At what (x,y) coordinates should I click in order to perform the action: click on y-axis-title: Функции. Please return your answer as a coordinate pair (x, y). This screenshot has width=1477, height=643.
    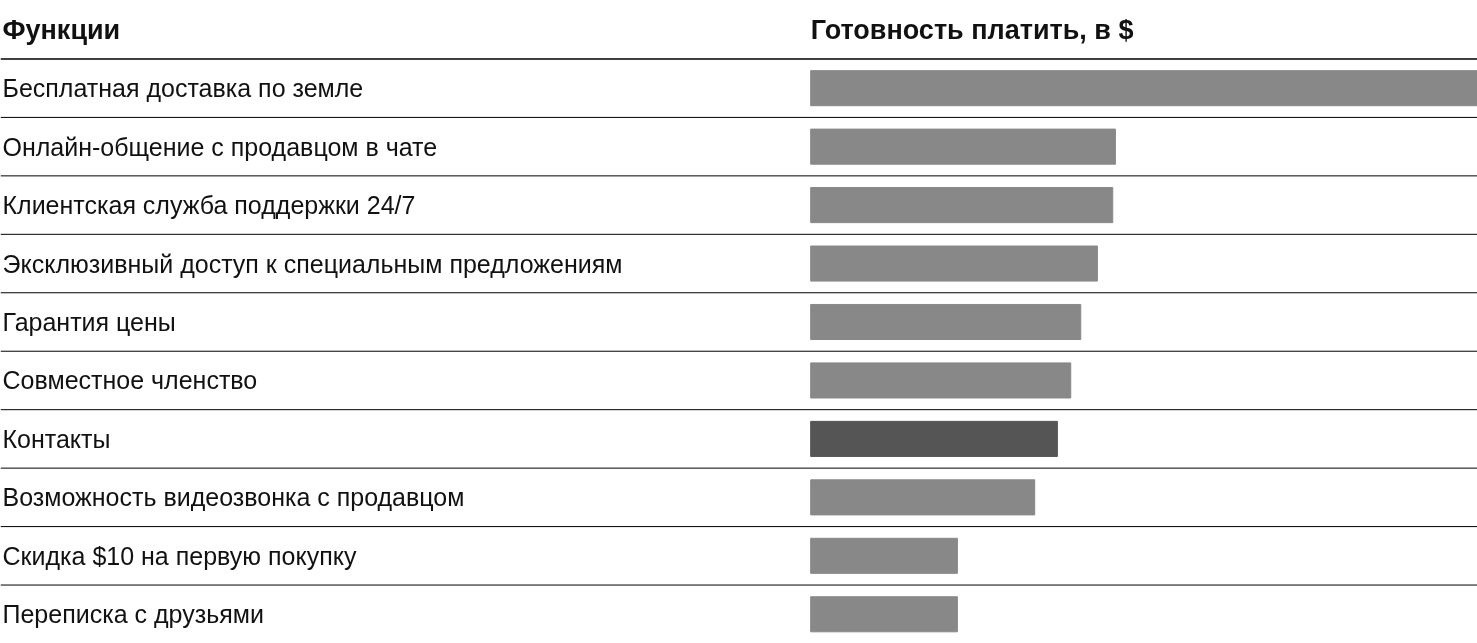
    Looking at the image, I should click on (61, 29).